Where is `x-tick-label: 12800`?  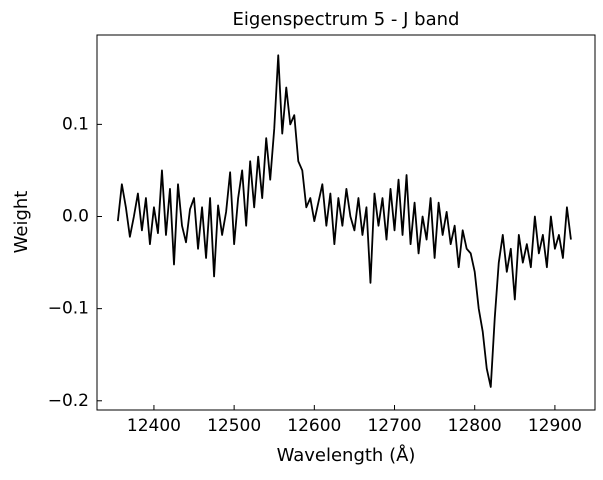 x-tick-label: 12800 is located at coordinates (475, 426).